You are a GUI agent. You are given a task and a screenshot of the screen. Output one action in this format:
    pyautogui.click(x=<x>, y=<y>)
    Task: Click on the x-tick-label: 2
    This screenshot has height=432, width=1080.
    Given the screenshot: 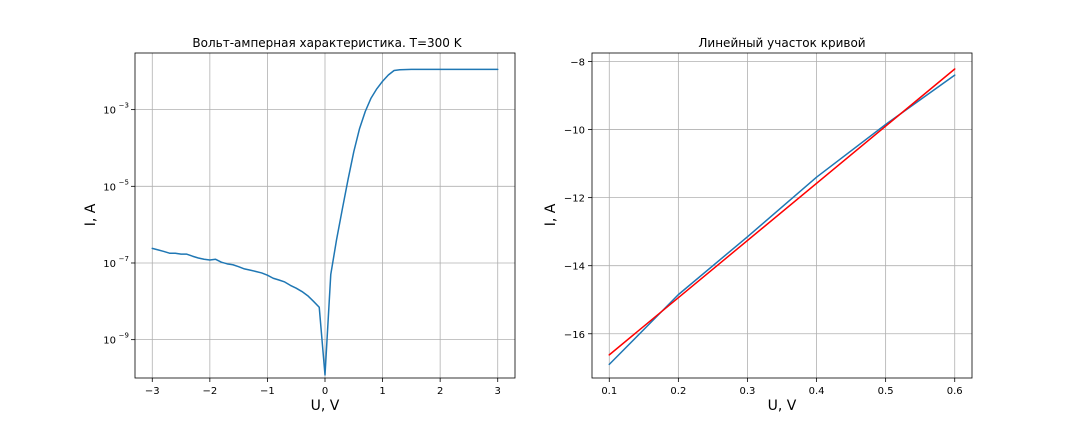 What is the action you would take?
    pyautogui.click(x=440, y=391)
    